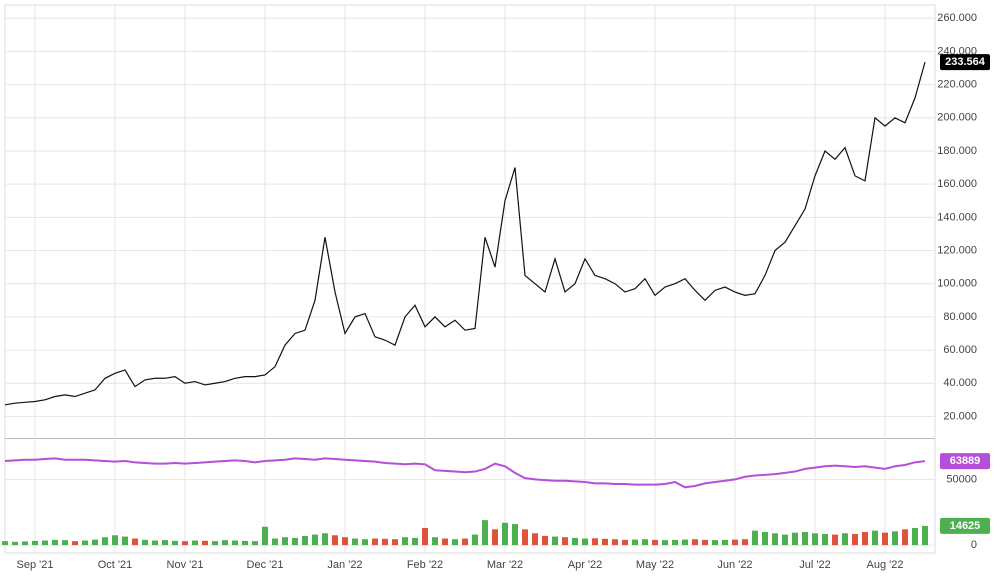  Describe the element at coordinates (960, 350) in the screenshot. I see `y-tick-label: 60.000` at that location.